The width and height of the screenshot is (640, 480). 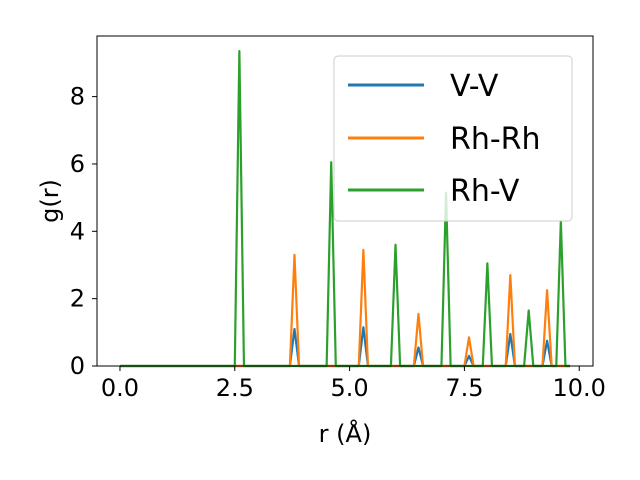 What do you see at coordinates (77, 366) in the screenshot?
I see `y-tick-label: 0` at bounding box center [77, 366].